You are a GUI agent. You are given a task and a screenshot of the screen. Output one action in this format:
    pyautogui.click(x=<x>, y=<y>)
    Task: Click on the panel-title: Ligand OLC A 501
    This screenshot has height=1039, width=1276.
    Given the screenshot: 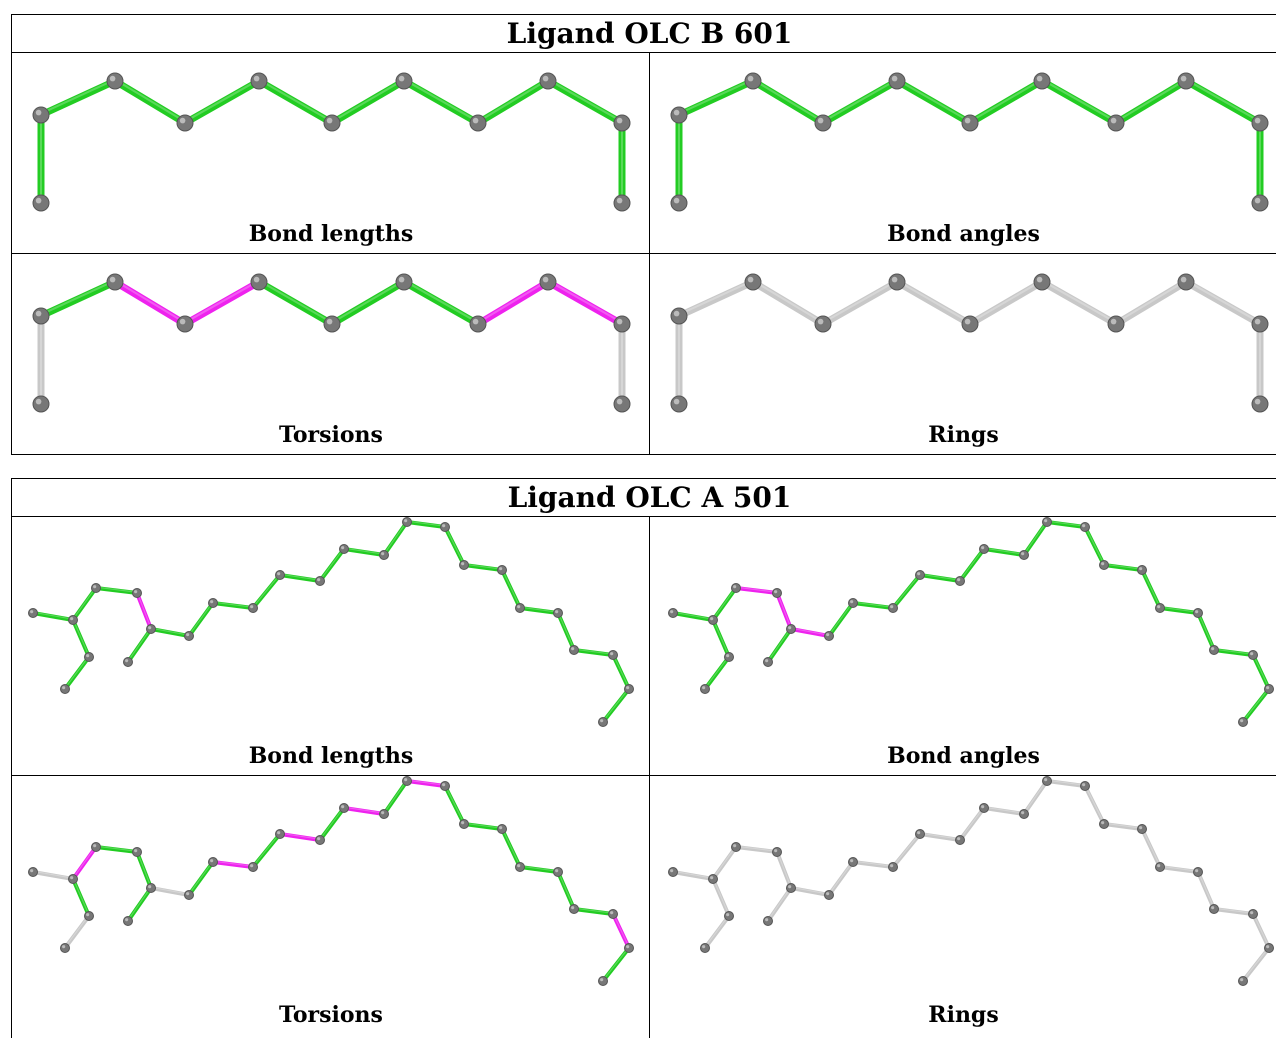 What is the action you would take?
    pyautogui.click(x=644, y=498)
    